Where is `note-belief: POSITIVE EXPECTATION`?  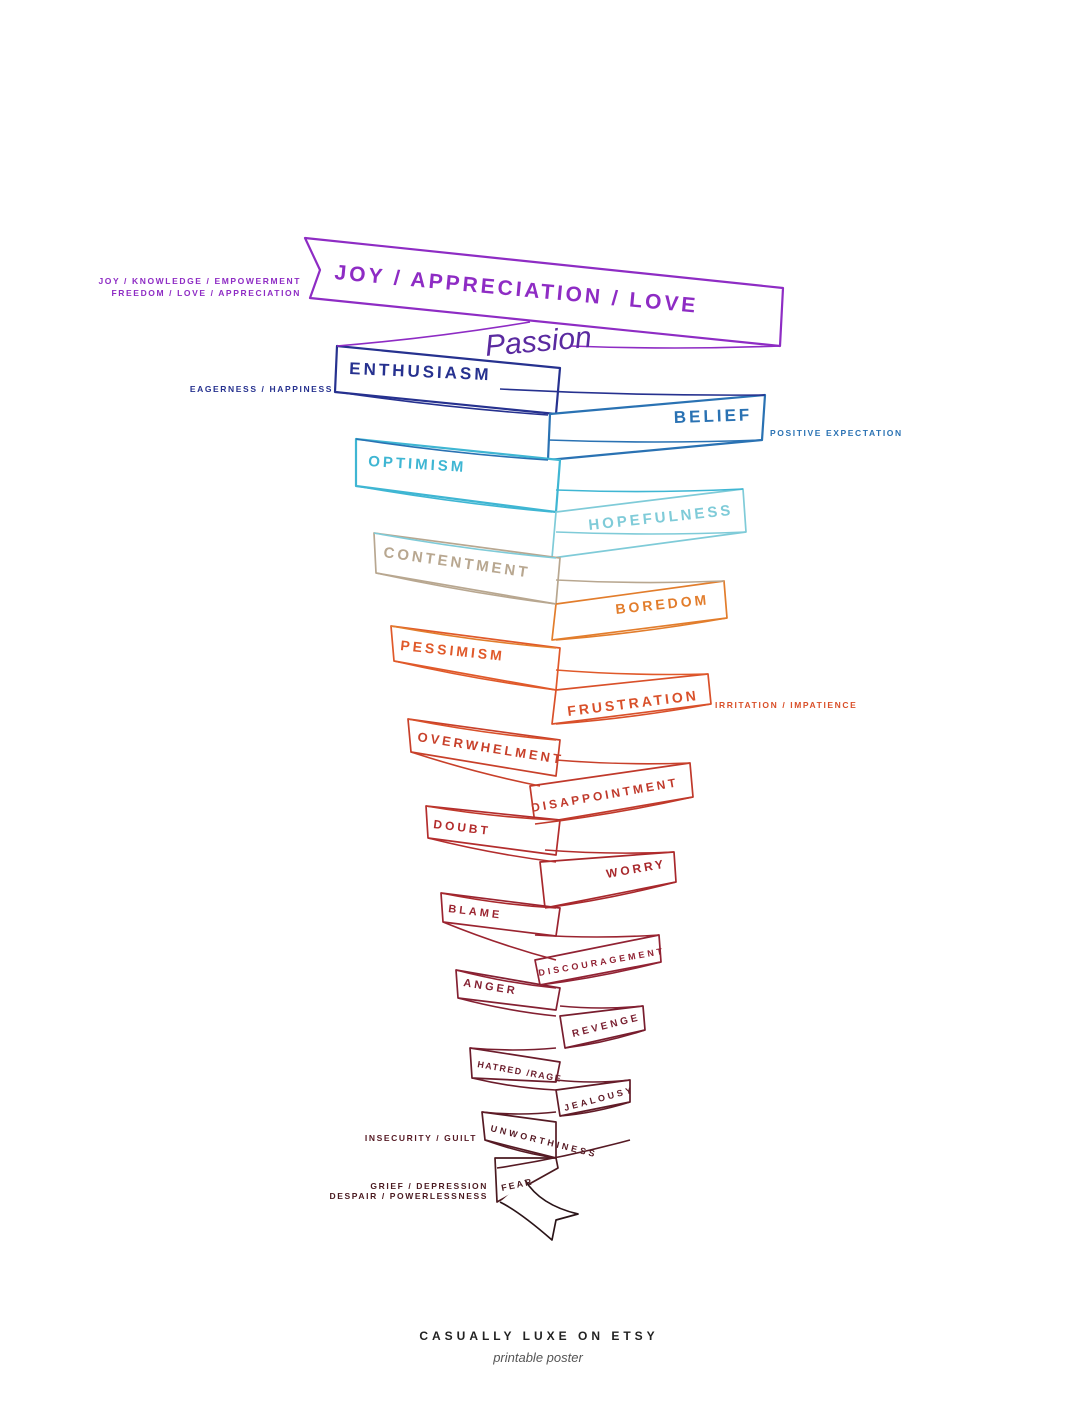 note-belief: POSITIVE EXPECTATION is located at coordinates (836, 433).